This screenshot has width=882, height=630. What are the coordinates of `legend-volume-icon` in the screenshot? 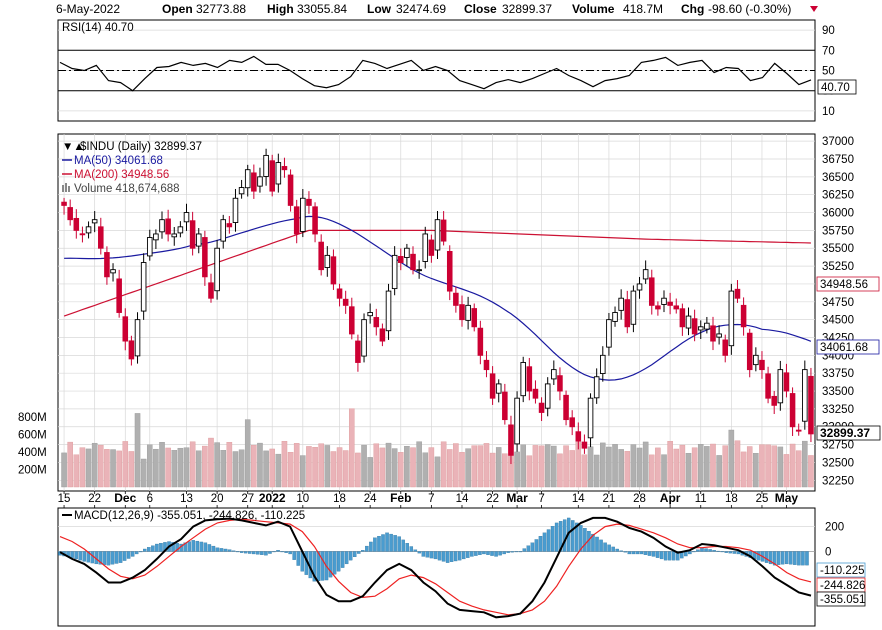 It's located at (66, 187).